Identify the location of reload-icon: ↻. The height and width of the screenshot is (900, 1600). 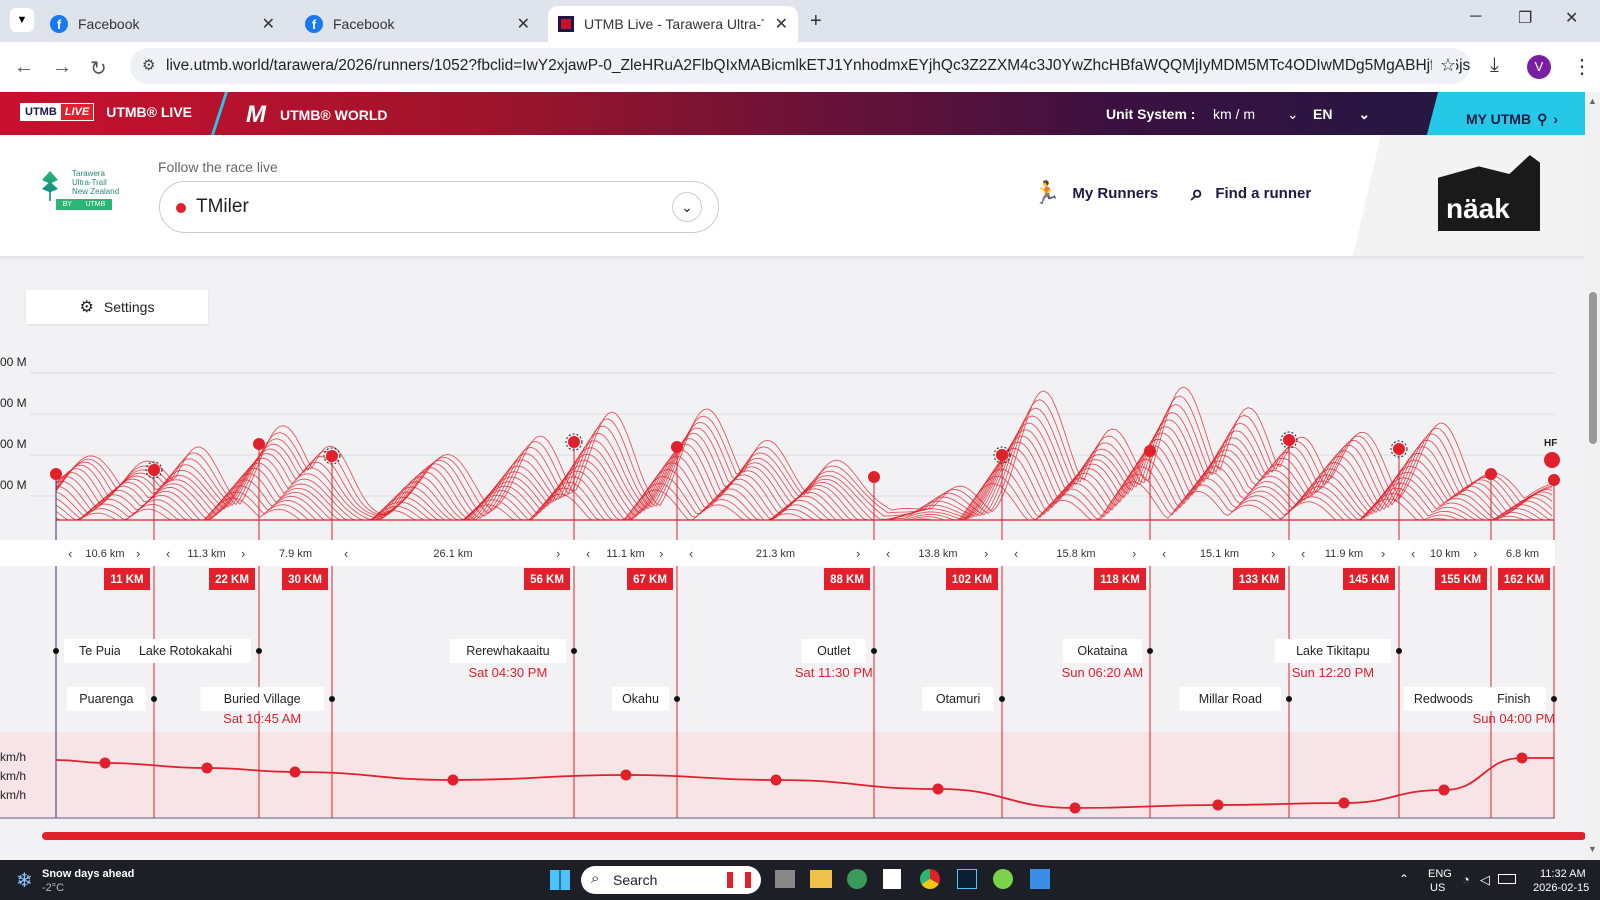
(98, 69).